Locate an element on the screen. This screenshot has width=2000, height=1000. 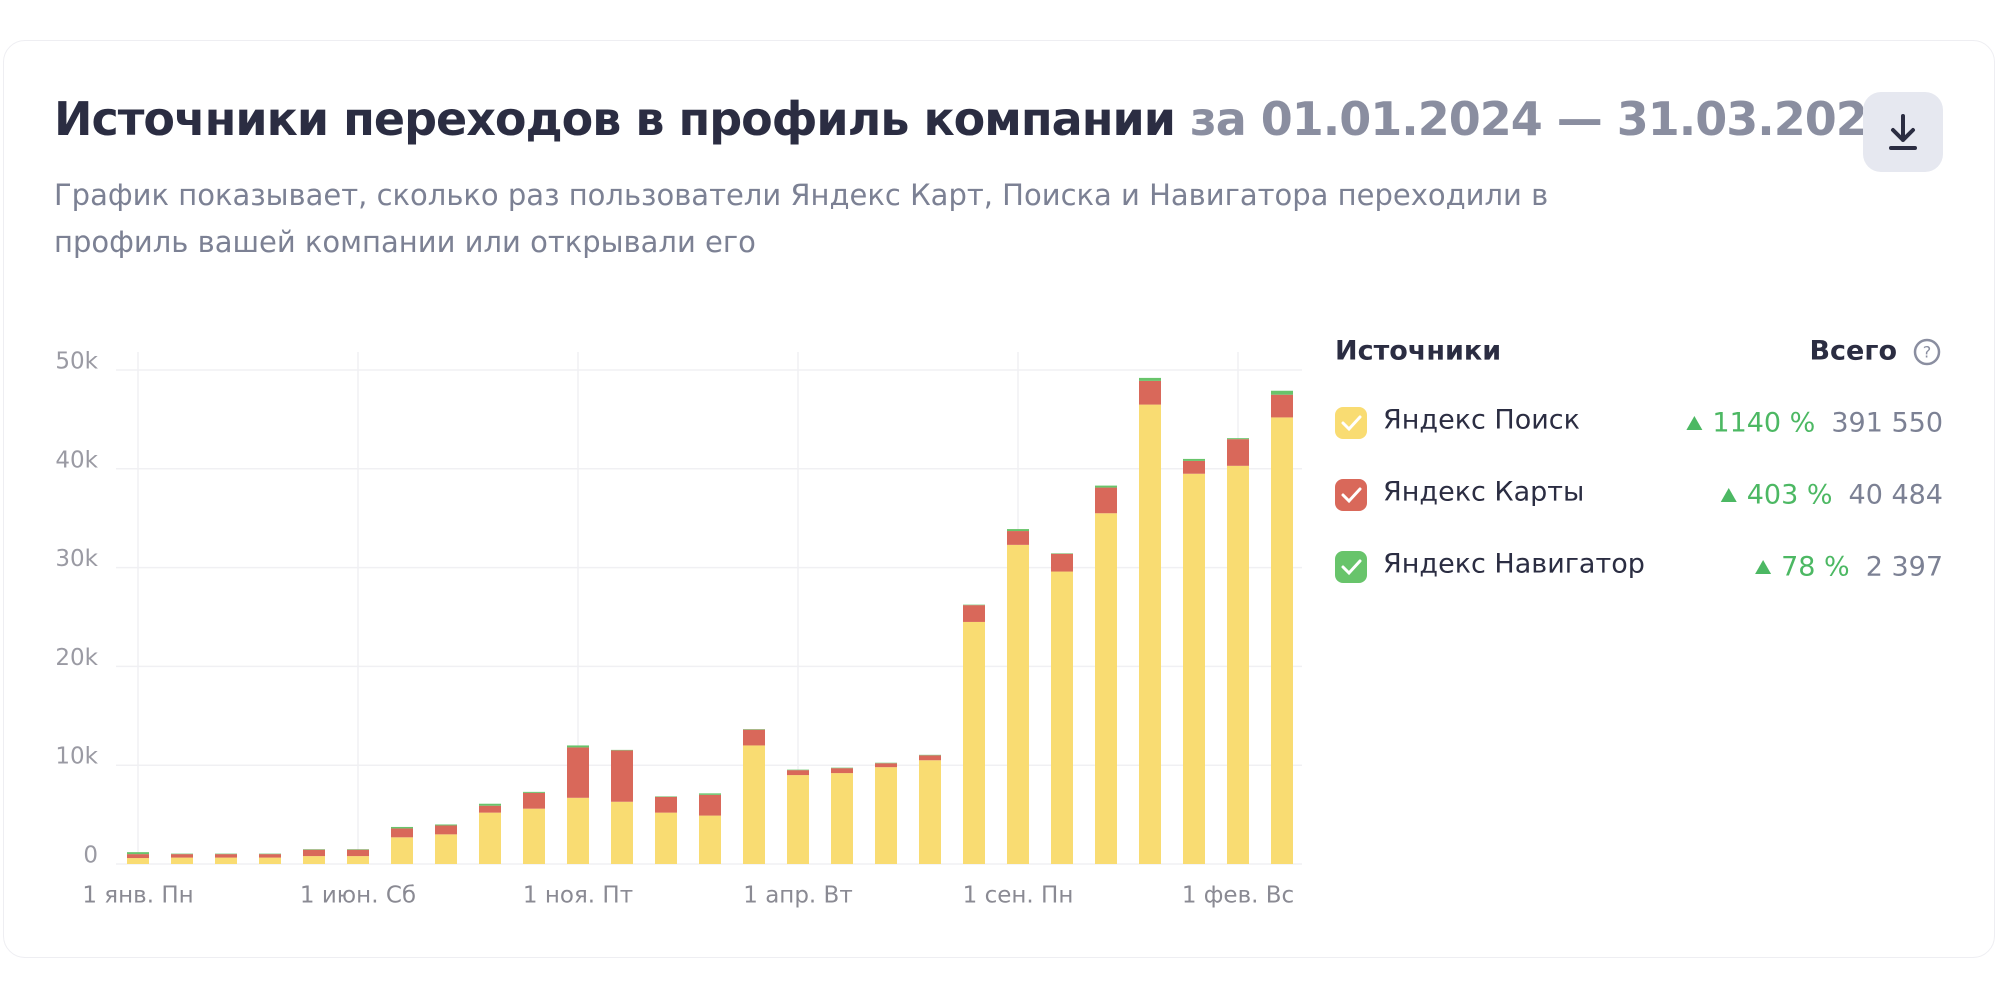
x-tick-label: 1 ноя. Пт is located at coordinates (578, 896).